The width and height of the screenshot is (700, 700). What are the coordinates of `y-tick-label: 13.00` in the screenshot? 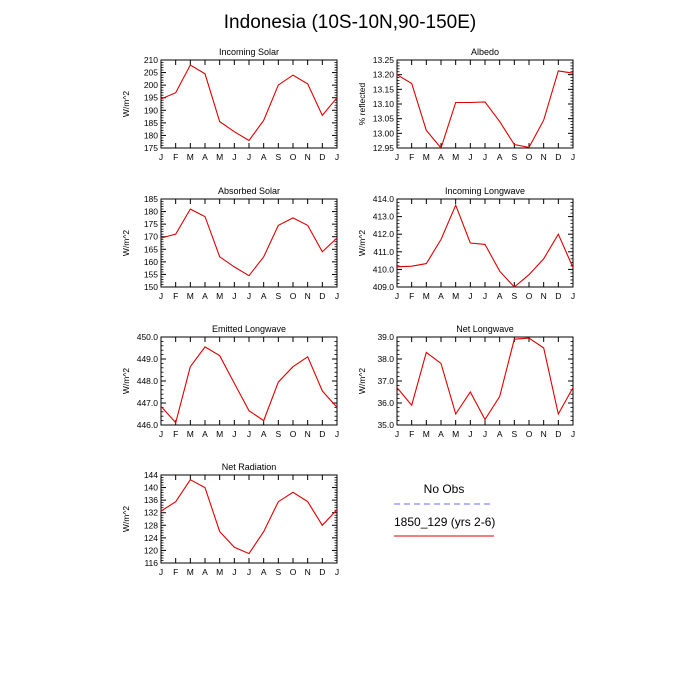 It's located at (384, 133).